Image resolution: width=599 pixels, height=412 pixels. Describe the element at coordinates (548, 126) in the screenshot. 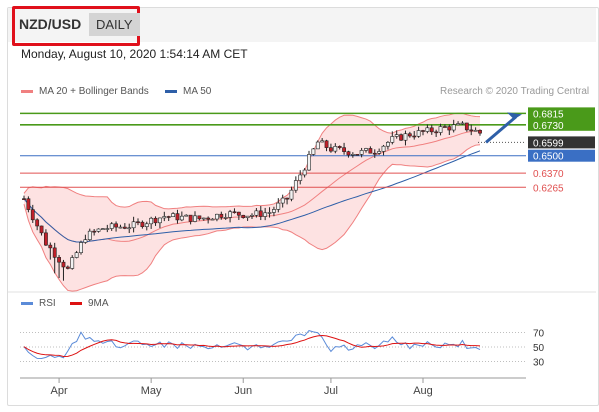

I see `level-label-1: 0.6730` at that location.